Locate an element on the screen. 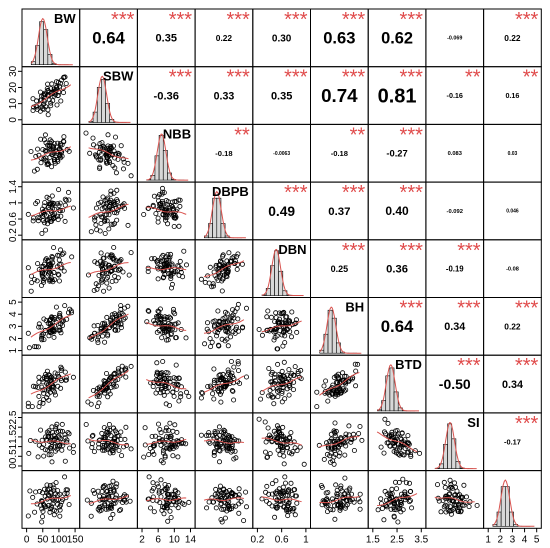 This screenshot has height=548, width=550. correlation-value: 0.36 is located at coordinates (397, 270).